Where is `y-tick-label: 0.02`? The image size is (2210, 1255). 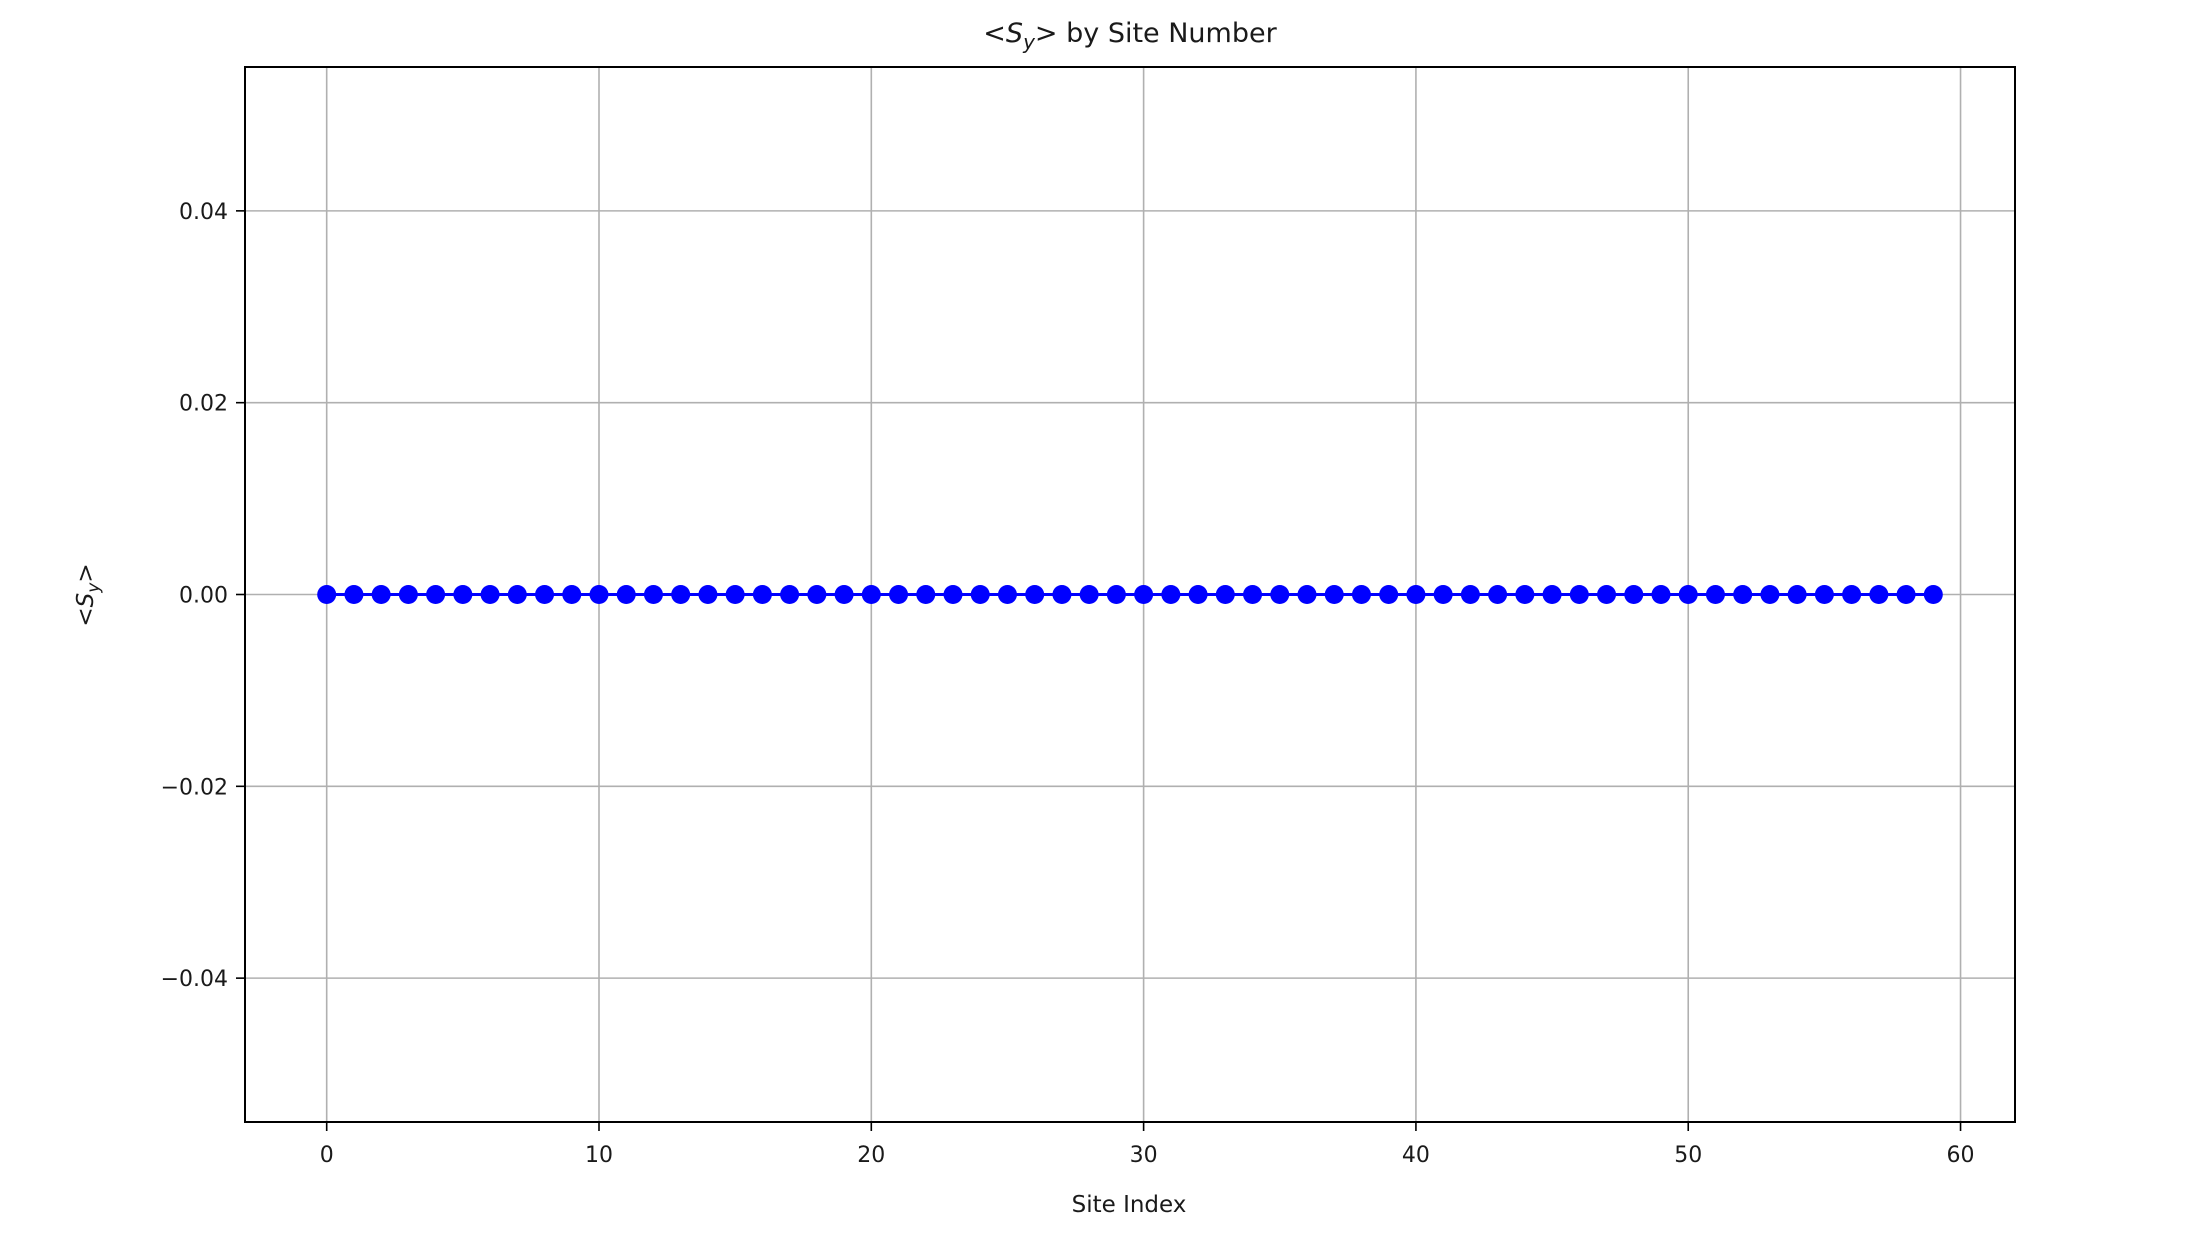
y-tick-label: 0.02 is located at coordinates (203, 404).